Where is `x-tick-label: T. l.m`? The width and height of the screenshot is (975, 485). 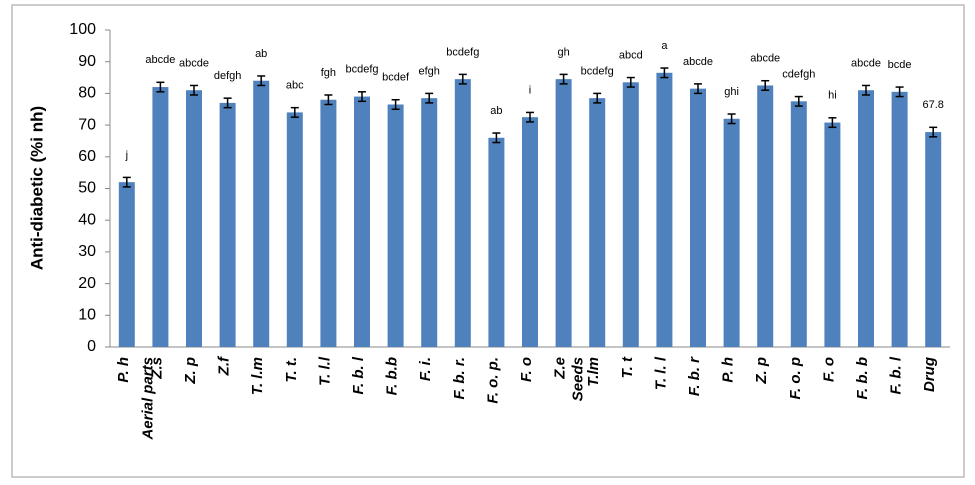
x-tick-label: T. l.m is located at coordinates (257, 376).